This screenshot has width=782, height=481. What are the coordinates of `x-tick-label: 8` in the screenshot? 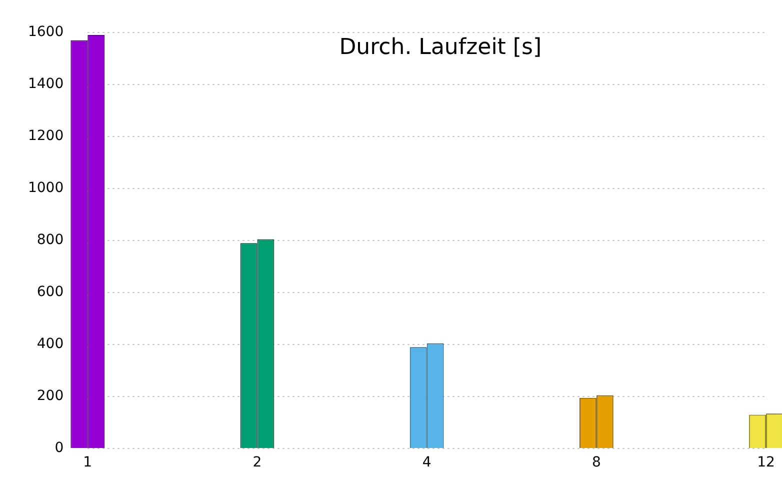 It's located at (596, 462).